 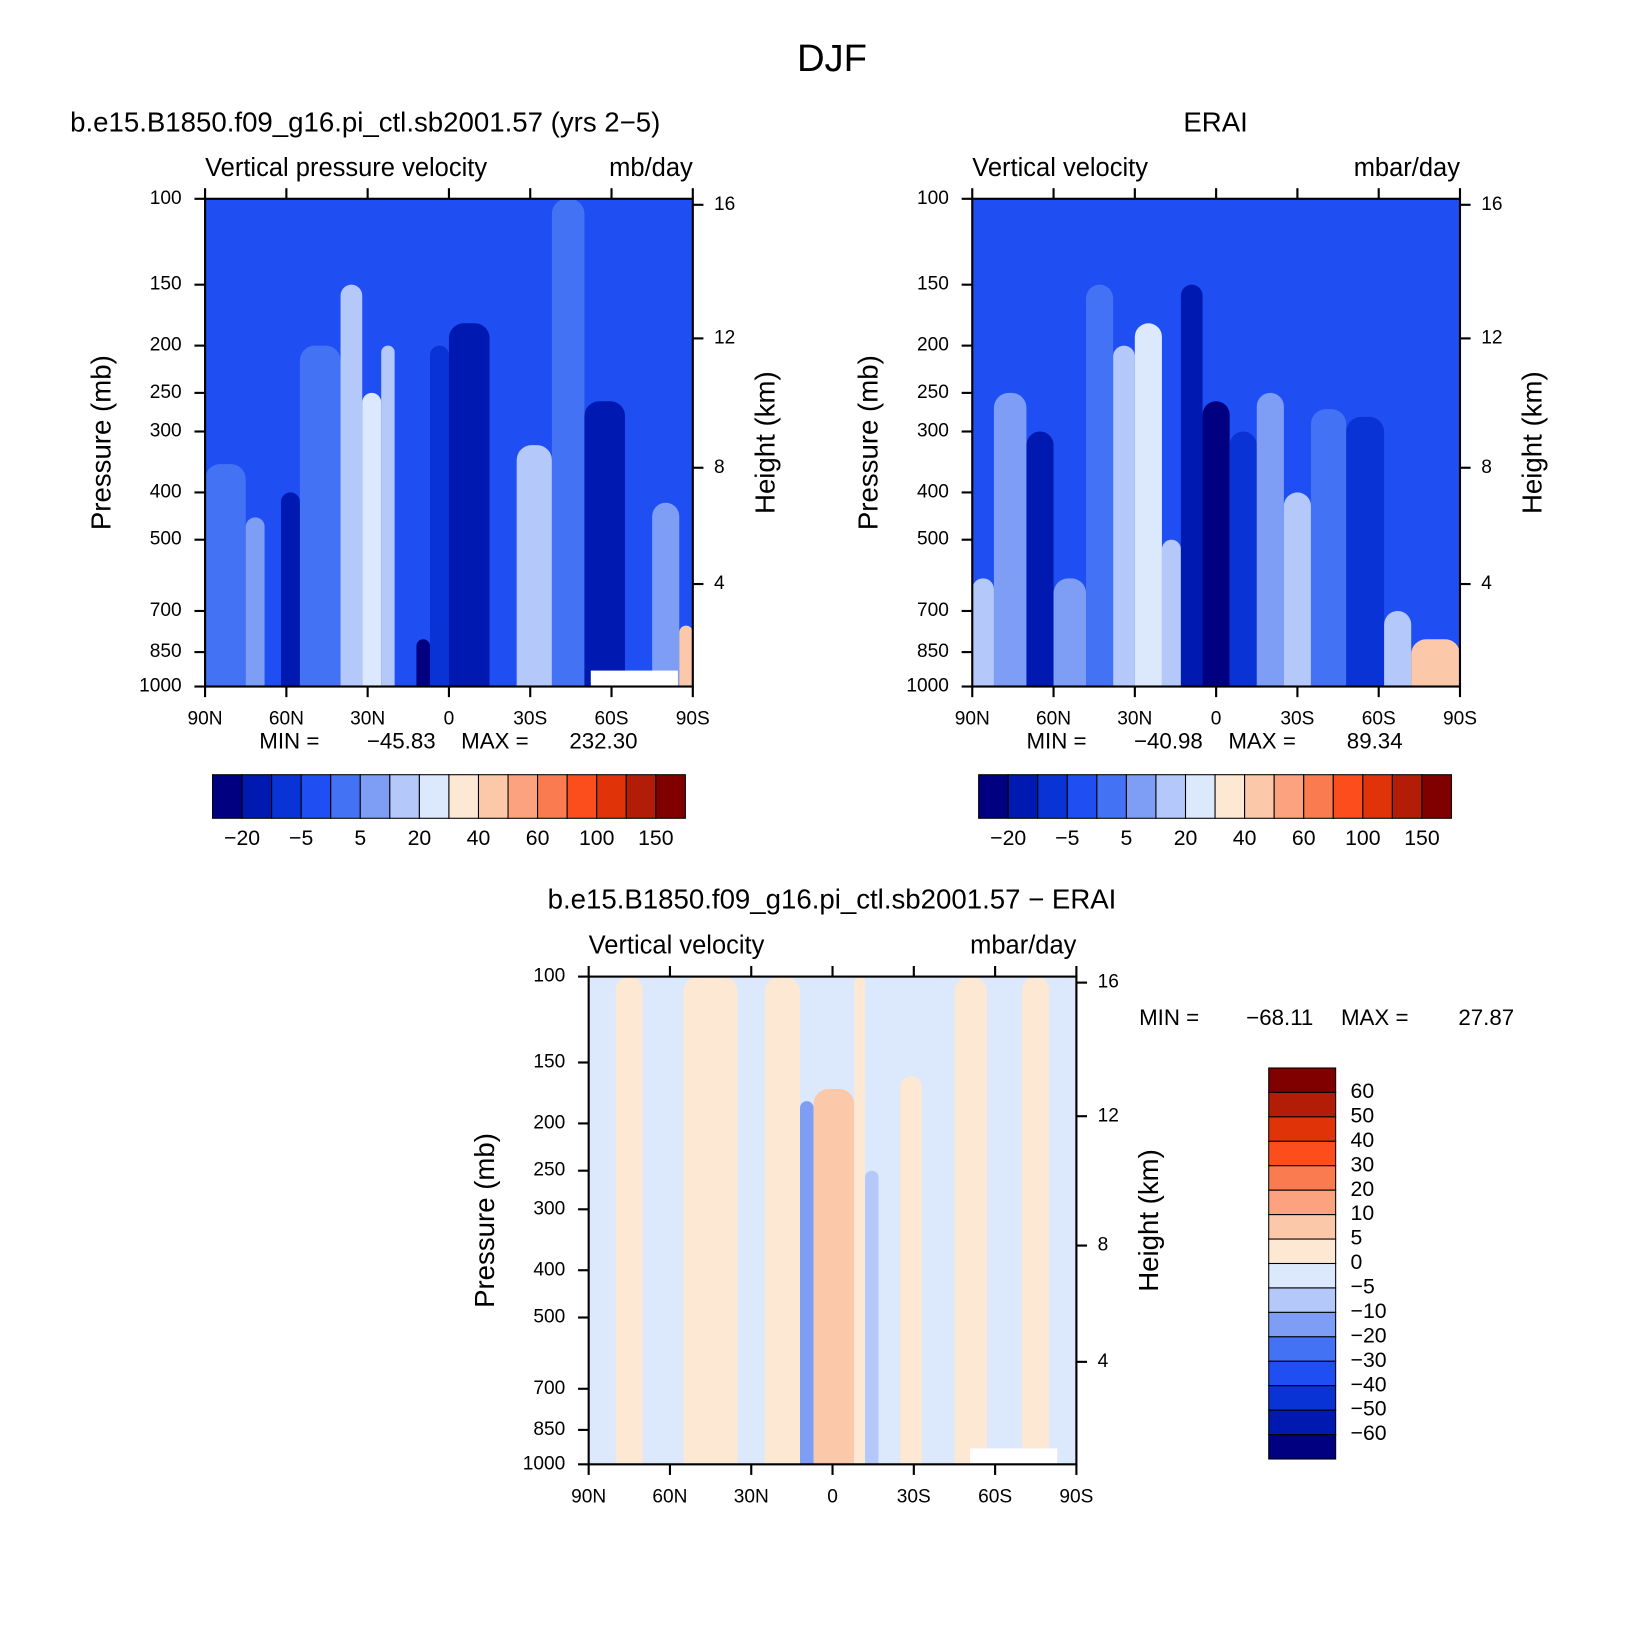 What do you see at coordinates (1363, 1115) in the screenshot?
I see `colorbar-label: 50` at bounding box center [1363, 1115].